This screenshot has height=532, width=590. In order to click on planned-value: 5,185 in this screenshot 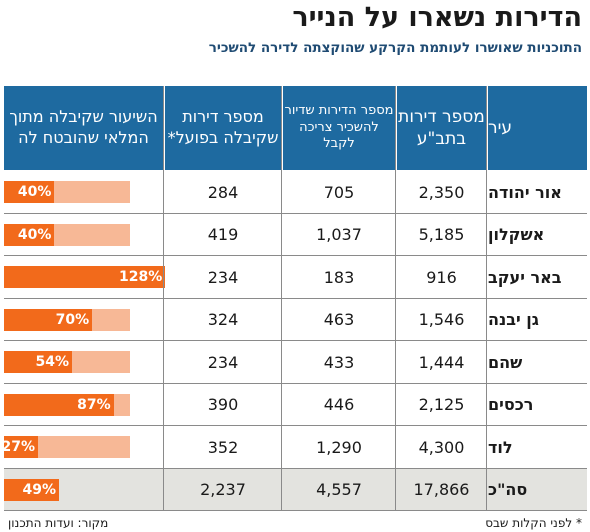, I will do `click(441, 235)`.